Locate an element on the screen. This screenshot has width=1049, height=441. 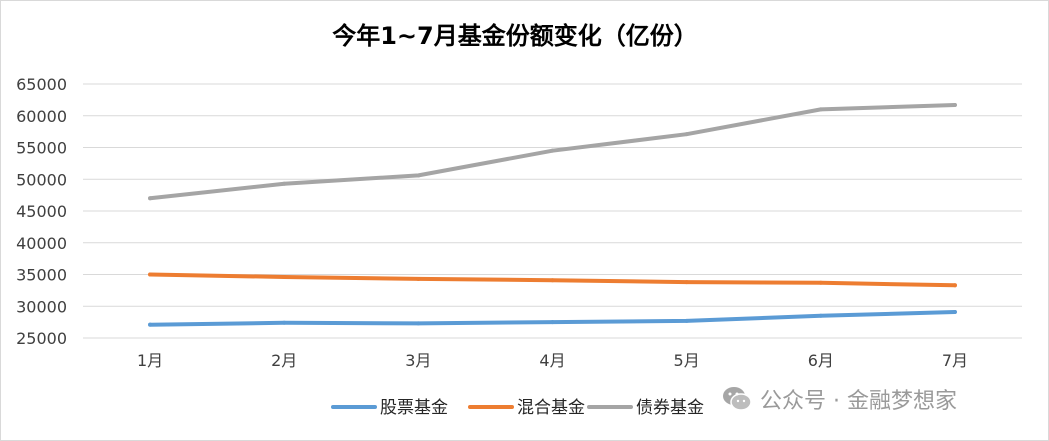
legend-item: 股票基金 is located at coordinates (389, 408).